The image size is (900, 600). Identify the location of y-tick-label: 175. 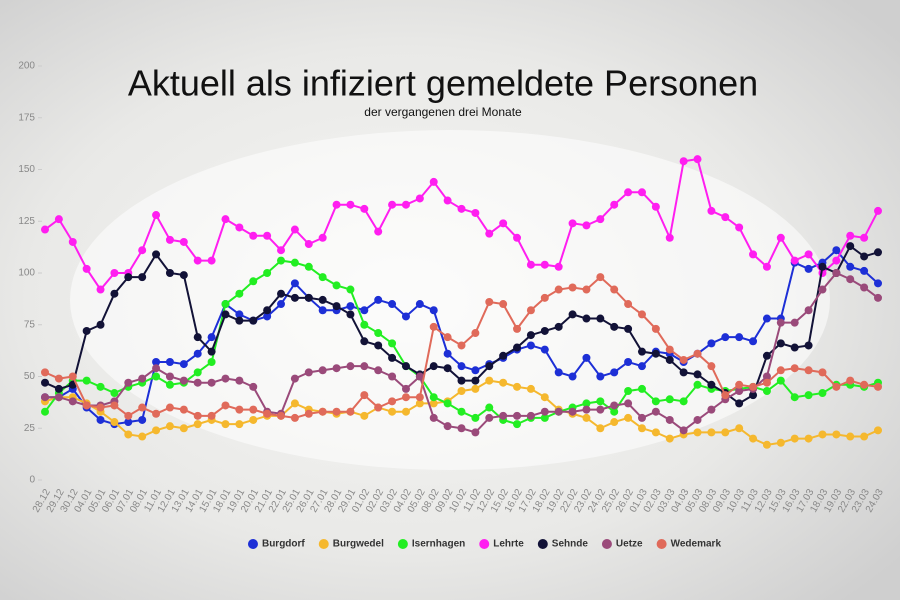
(26, 117).